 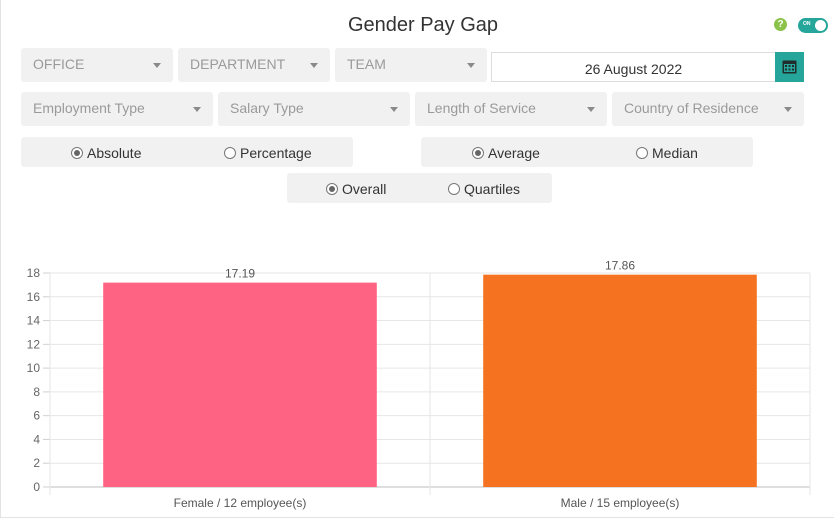 What do you see at coordinates (423, 25) in the screenshot?
I see `page-title: Gender Pay Gap` at bounding box center [423, 25].